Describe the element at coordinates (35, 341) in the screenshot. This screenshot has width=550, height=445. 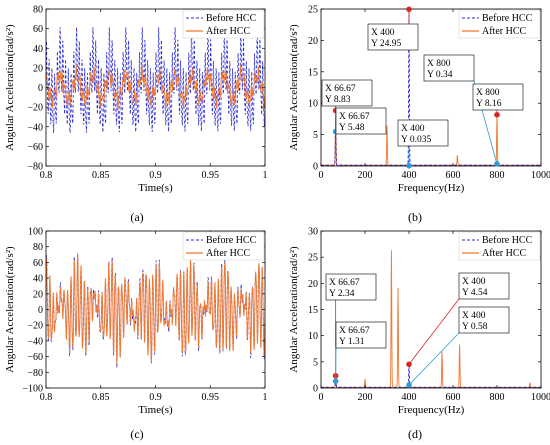
I see `y-tick-label: −40` at that location.